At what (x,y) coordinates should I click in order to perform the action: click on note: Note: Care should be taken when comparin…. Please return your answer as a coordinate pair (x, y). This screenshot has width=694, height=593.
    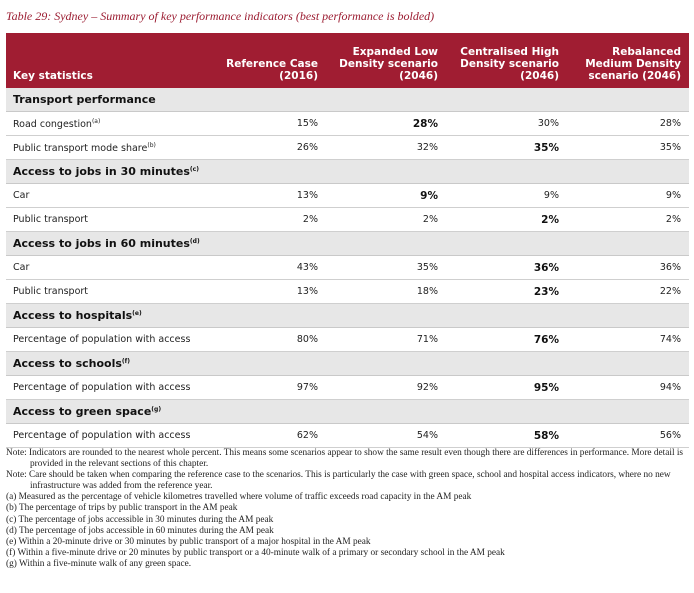
    Looking at the image, I should click on (338, 481).